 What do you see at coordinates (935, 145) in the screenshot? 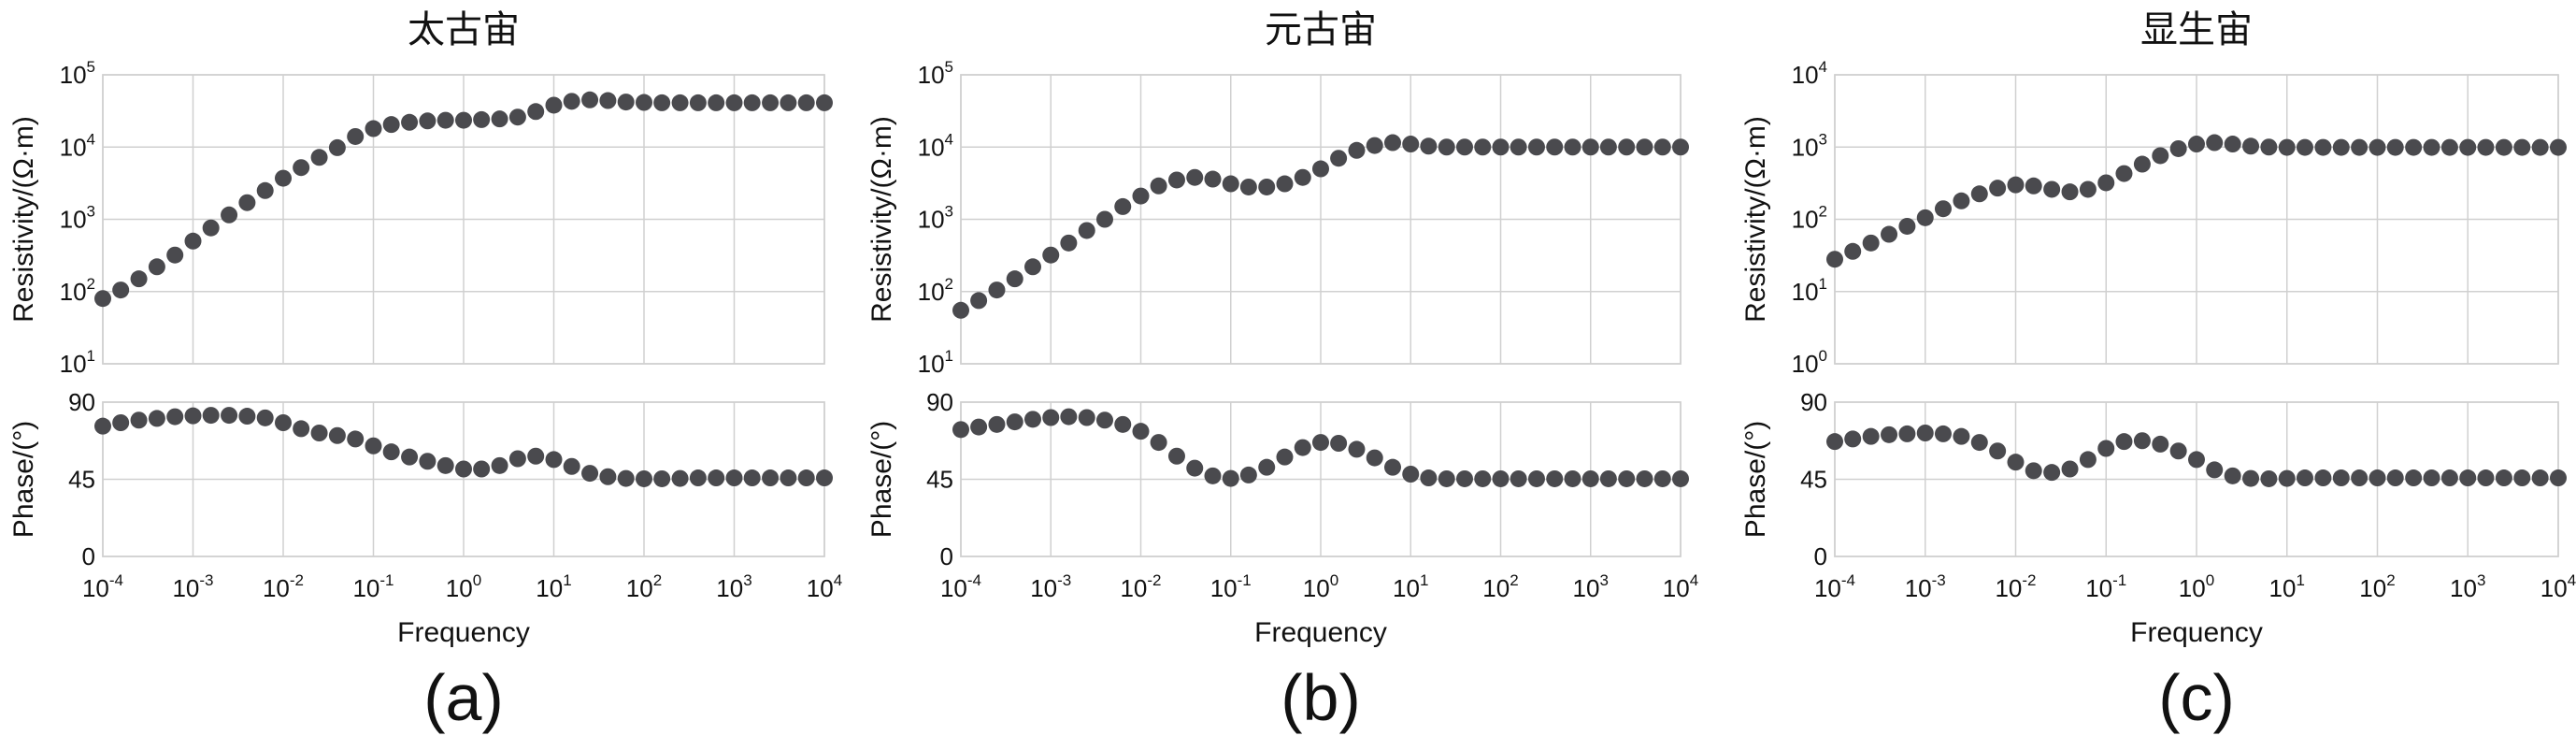
I see `y-tick-label: 104` at bounding box center [935, 145].